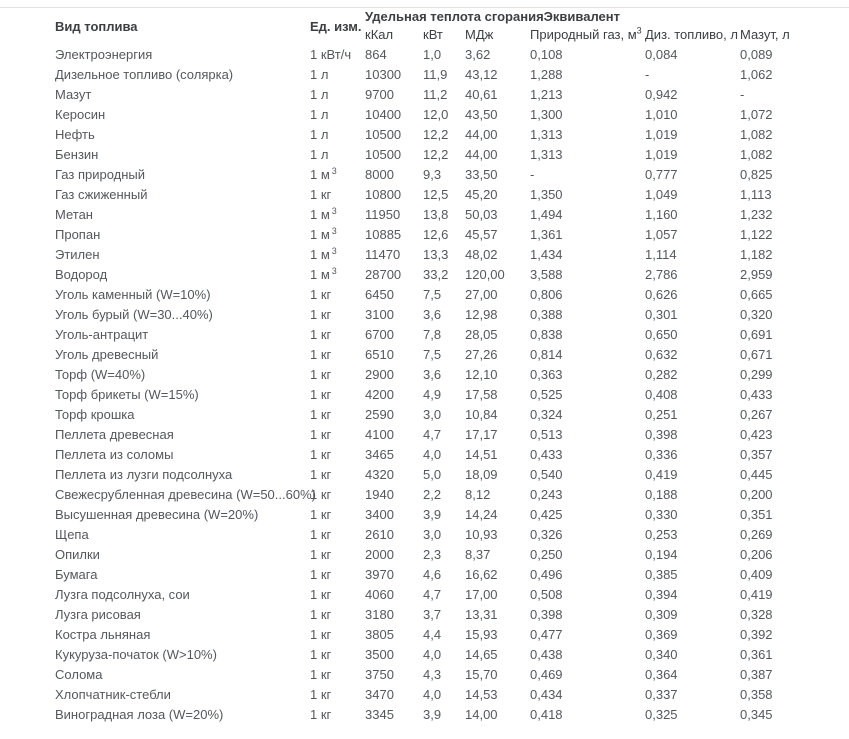  Describe the element at coordinates (756, 694) in the screenshot. I see `mazut-equivalent-value: 0,358` at that location.